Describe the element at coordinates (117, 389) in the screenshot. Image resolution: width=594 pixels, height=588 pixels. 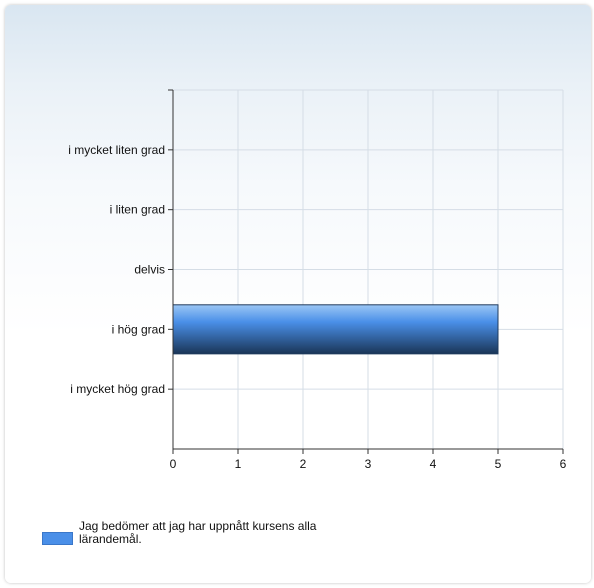
I see `y-category-label: i mycket hög grad` at that location.